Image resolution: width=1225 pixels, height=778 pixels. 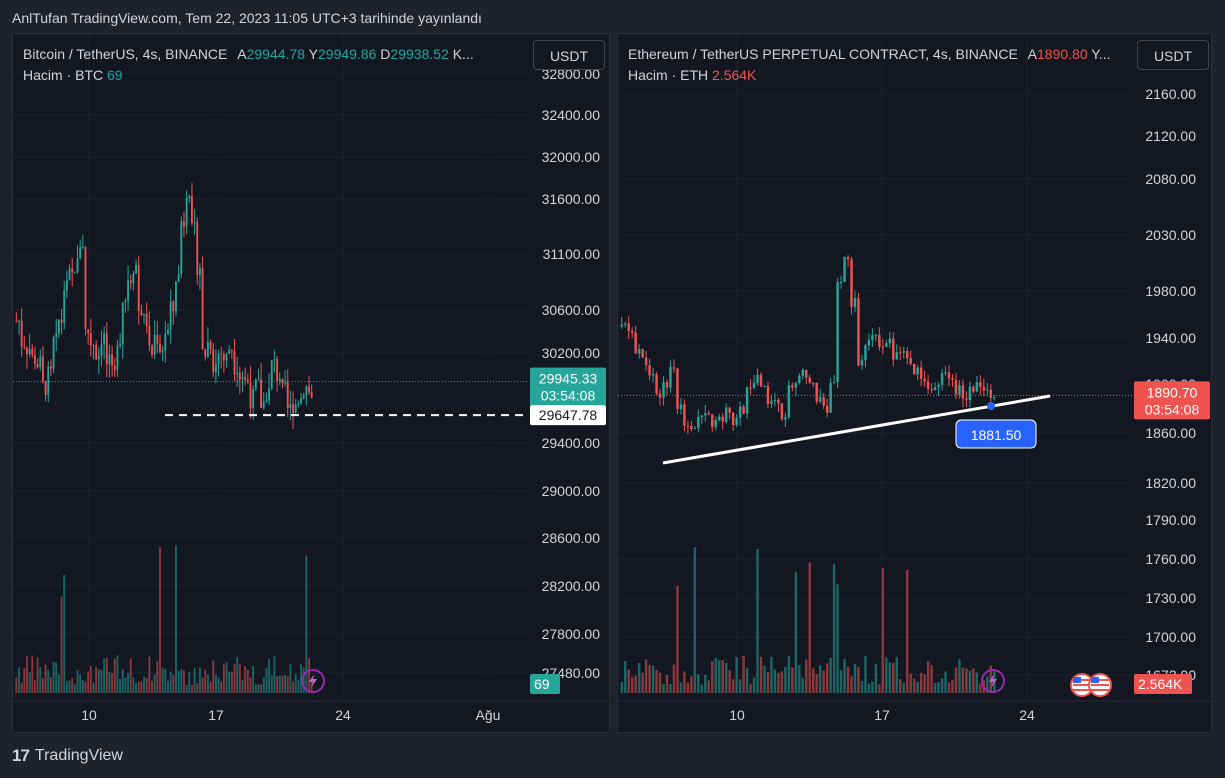 What do you see at coordinates (991, 406) in the screenshot?
I see `eth-trendline-handle` at bounding box center [991, 406].